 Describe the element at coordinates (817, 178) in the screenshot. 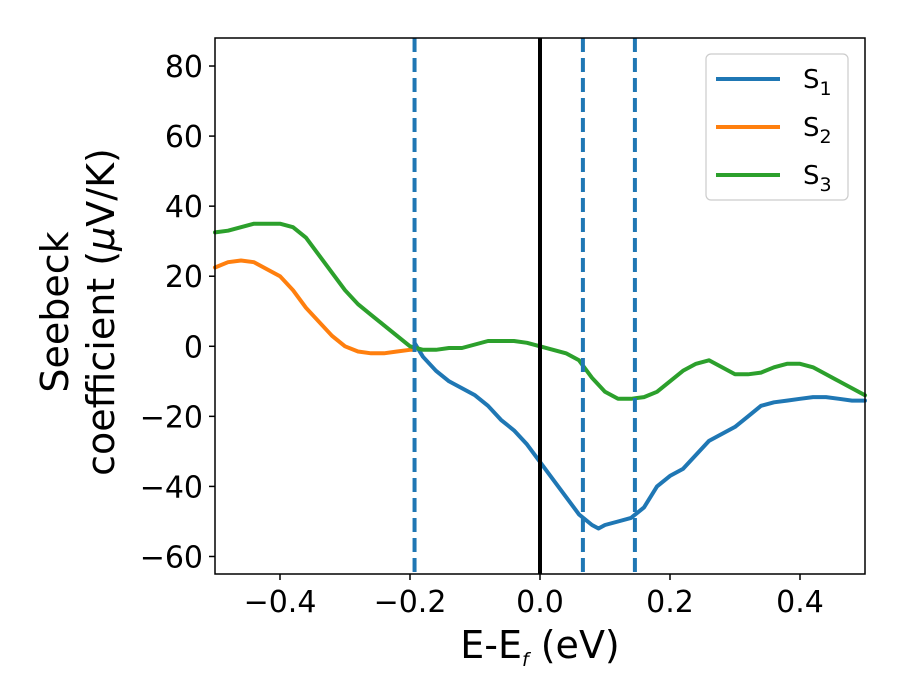

I see `legend-label-s3: S3` at that location.